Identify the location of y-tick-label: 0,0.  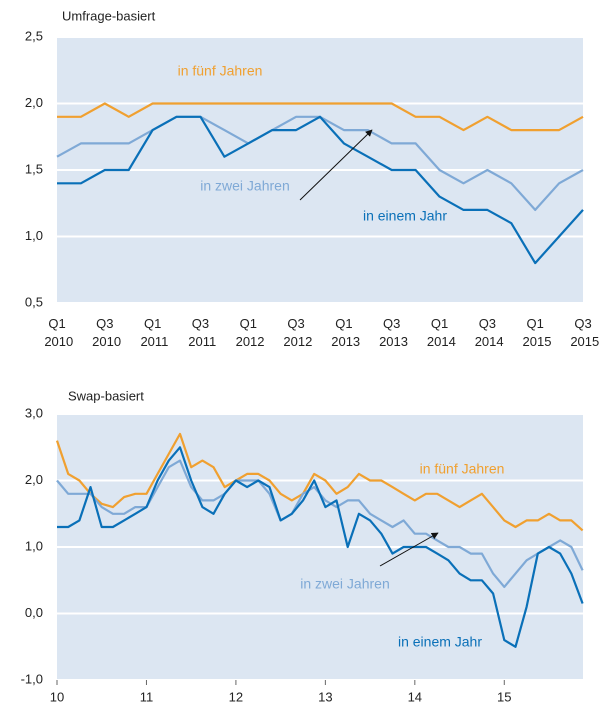
(34, 612).